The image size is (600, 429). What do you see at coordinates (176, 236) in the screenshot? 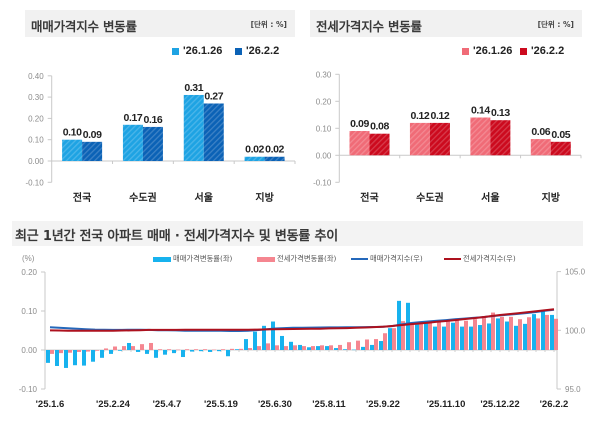
I see `trend-title: 최근 1년간 전국 아파트 매매 · 전세가격지수 및 변동률 추이` at bounding box center [176, 236].